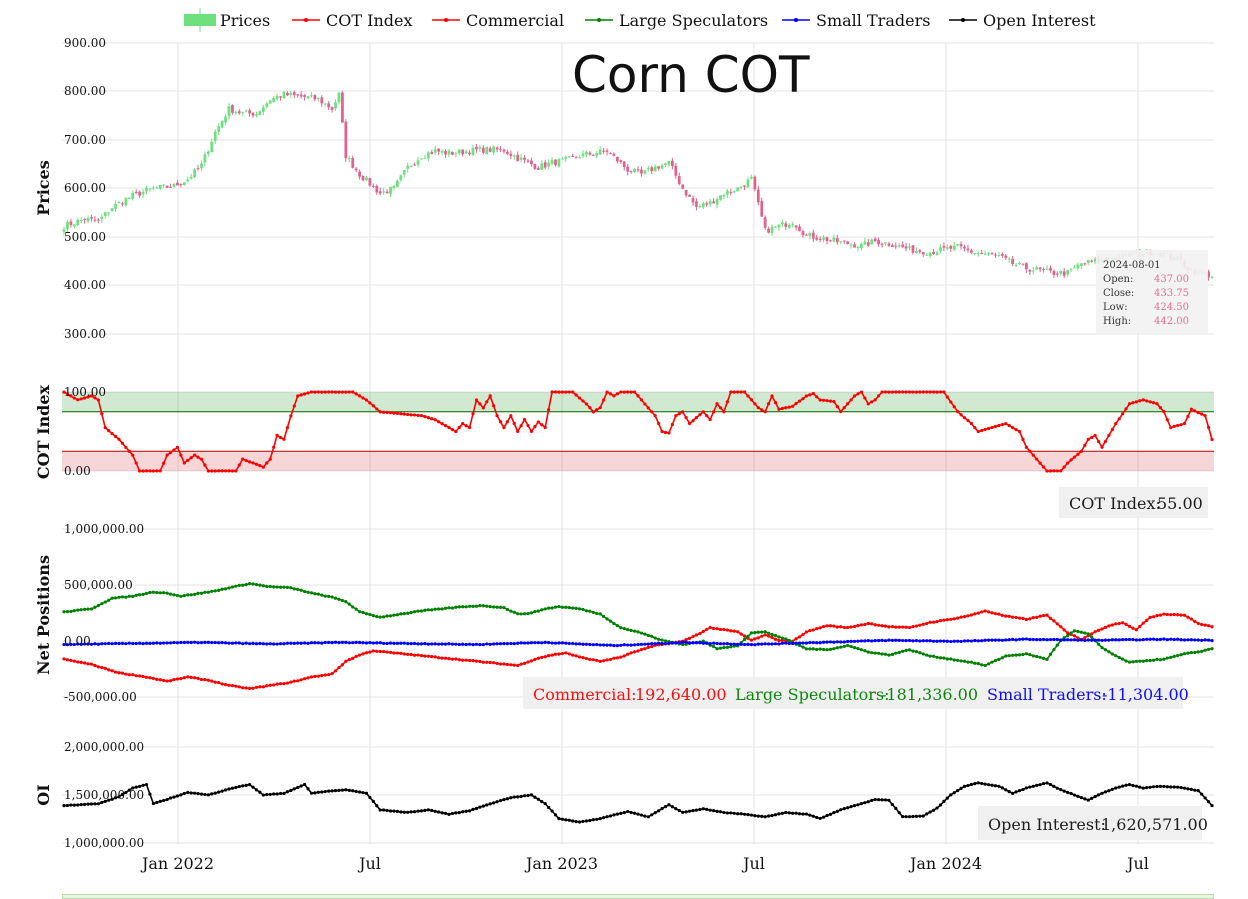 The image size is (1248, 899). Describe the element at coordinates (43, 431) in the screenshot. I see `cot-index-axis-title: COT Index` at that location.